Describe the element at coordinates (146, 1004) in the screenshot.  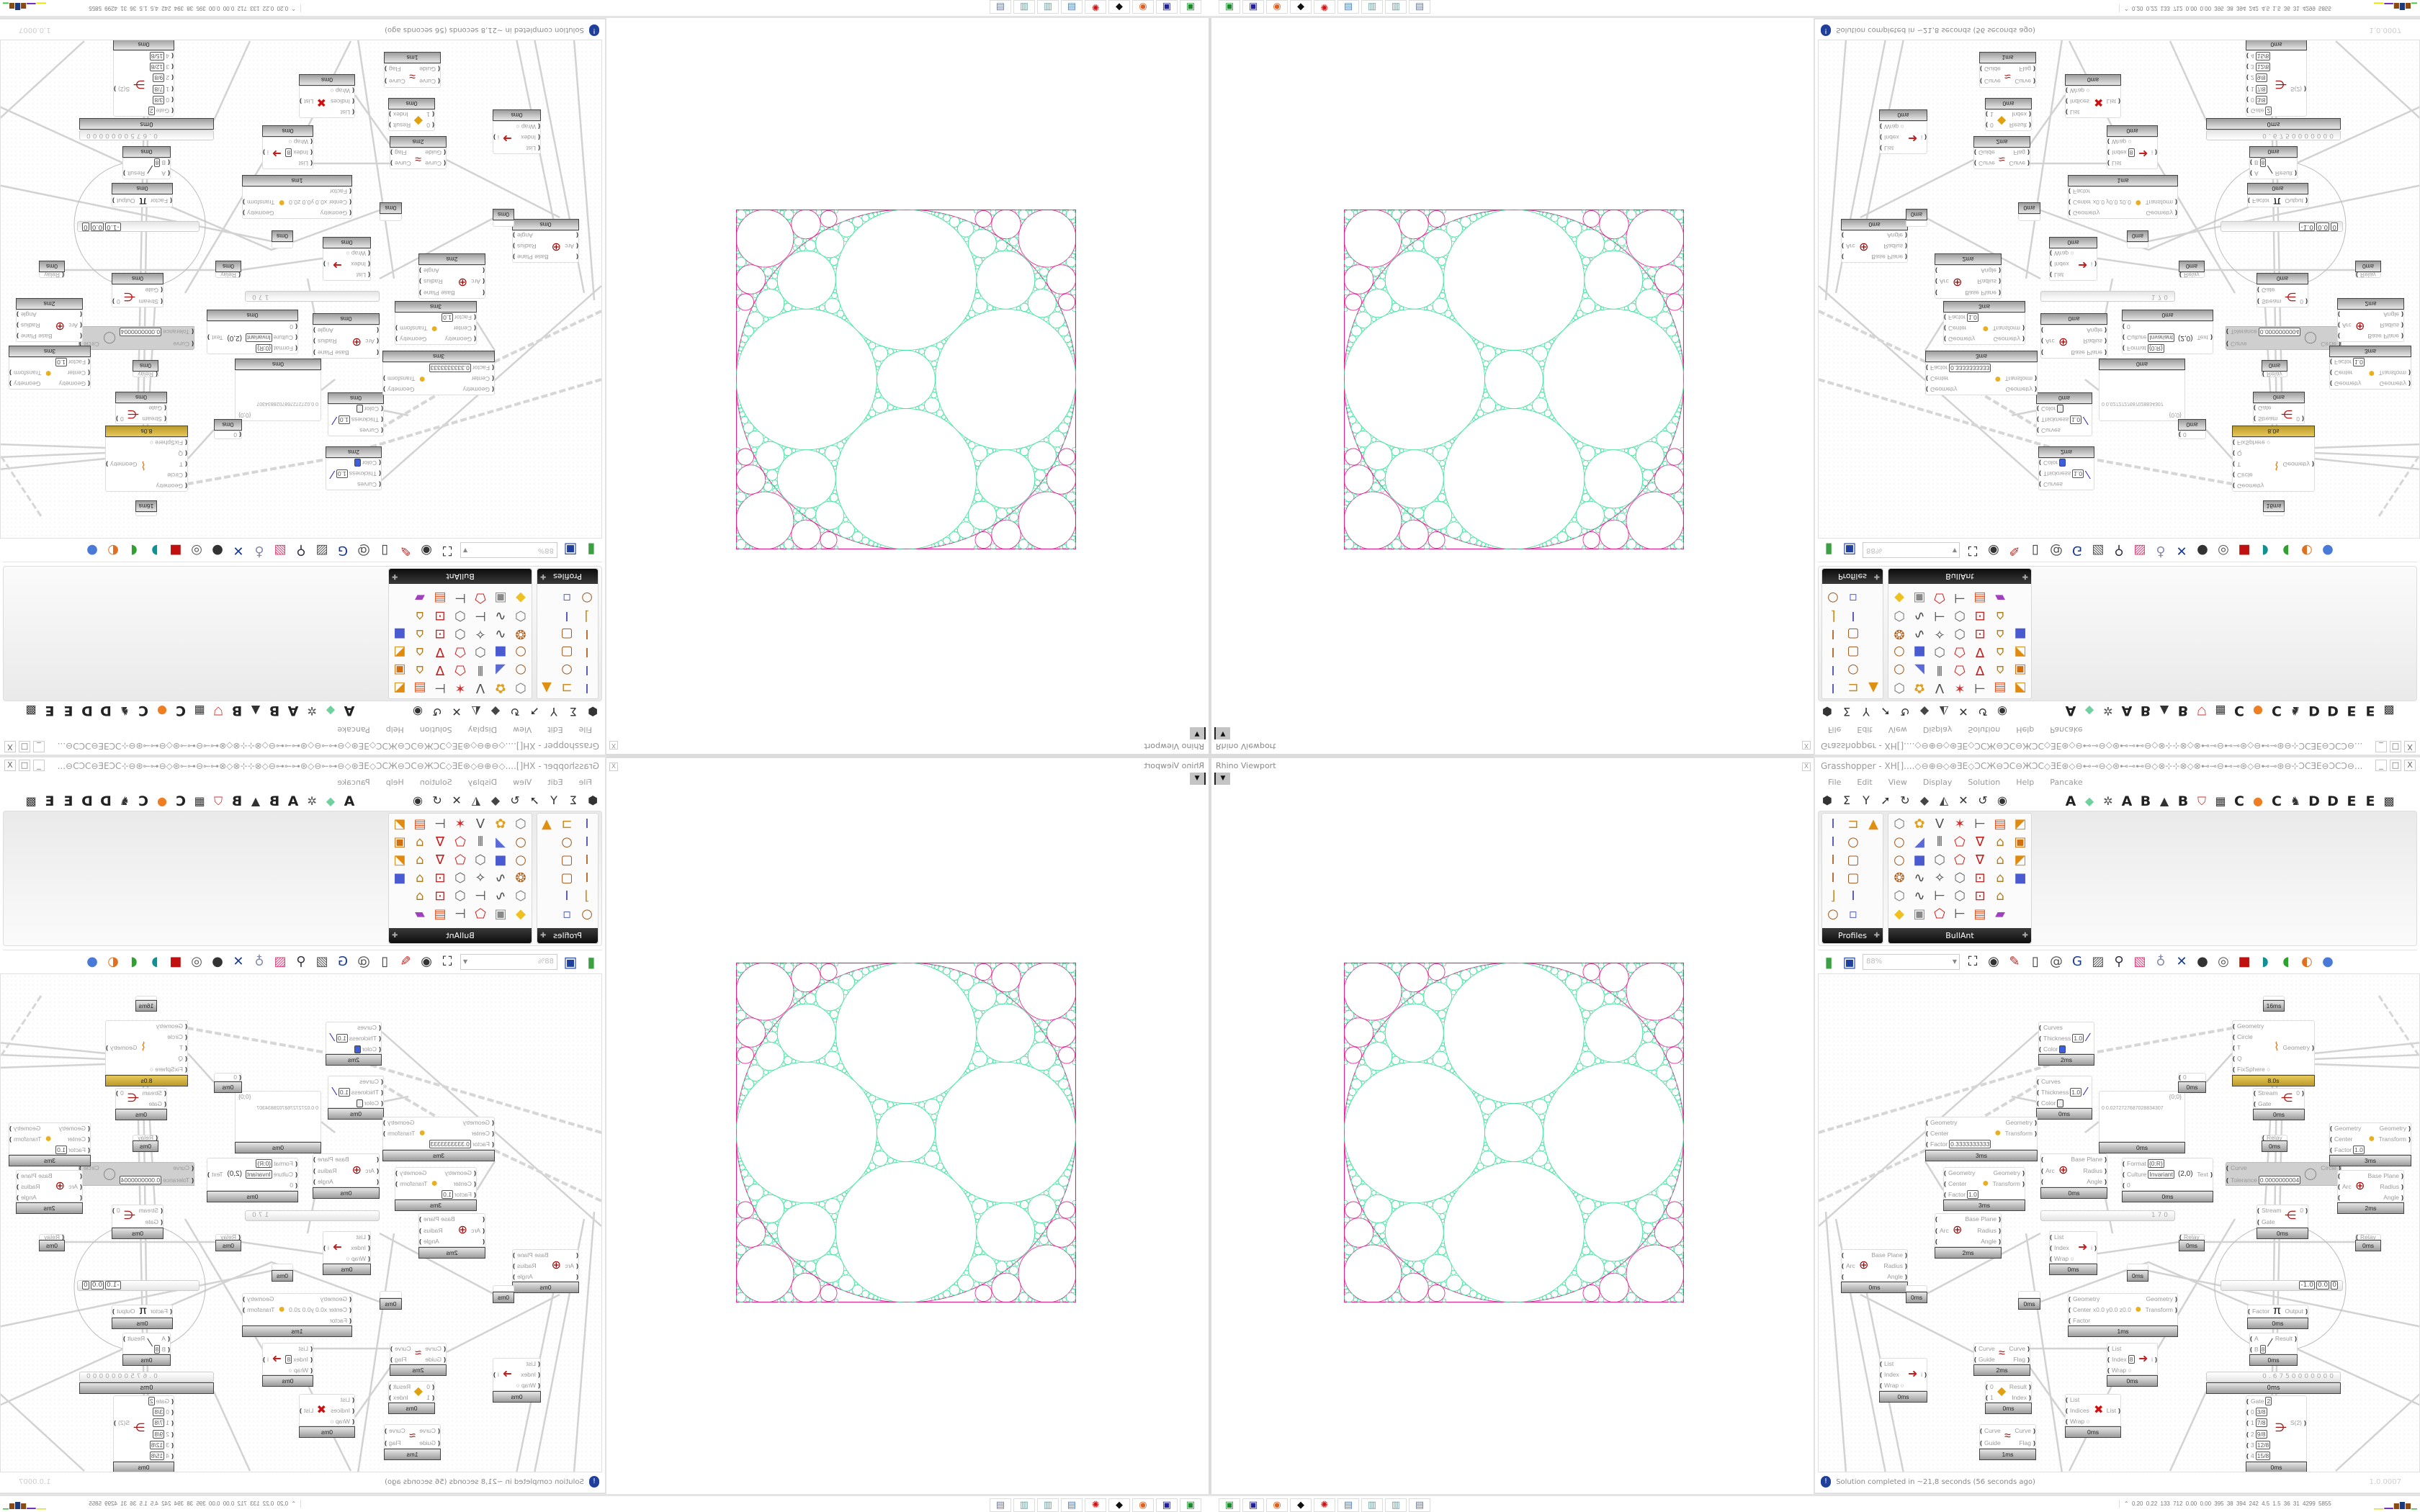
I see `component-node: 16ms` at that location.